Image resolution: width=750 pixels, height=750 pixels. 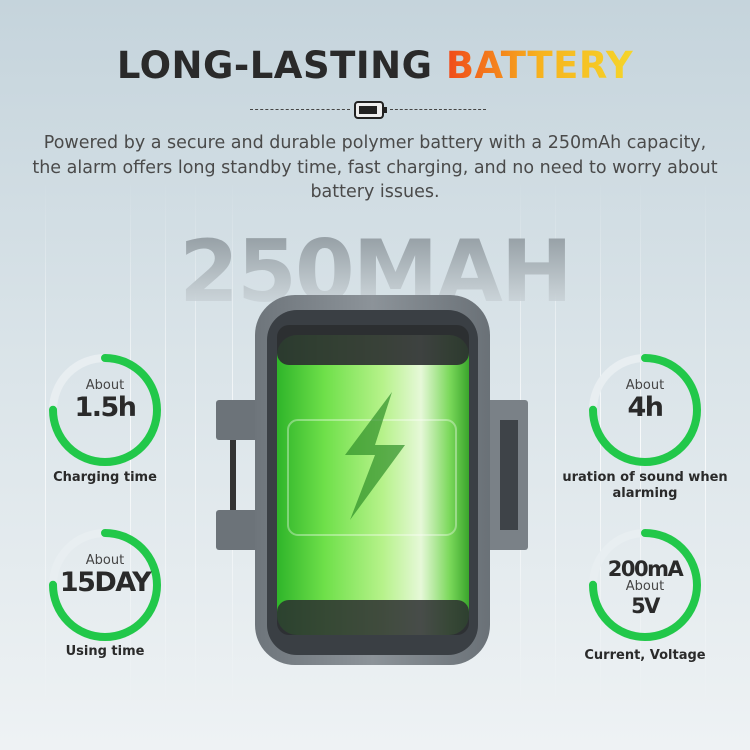 I want to click on title-highlight: BATTERY, so click(x=539, y=65).